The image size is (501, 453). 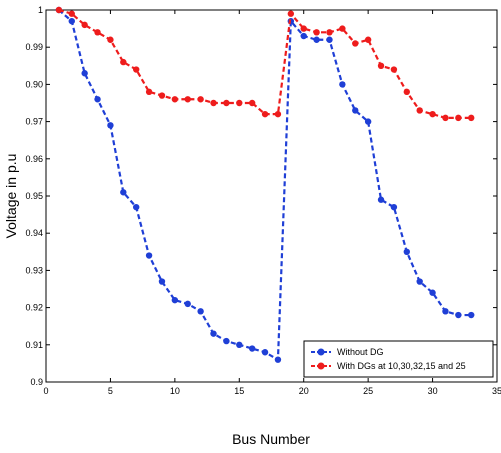 I want to click on y-tick-label: 0.93, so click(x=34, y=270).